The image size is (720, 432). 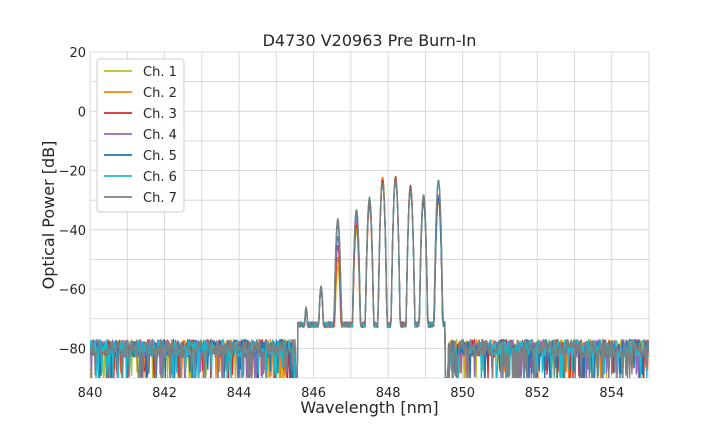 I want to click on y-tick-label: 0, so click(x=82, y=112).